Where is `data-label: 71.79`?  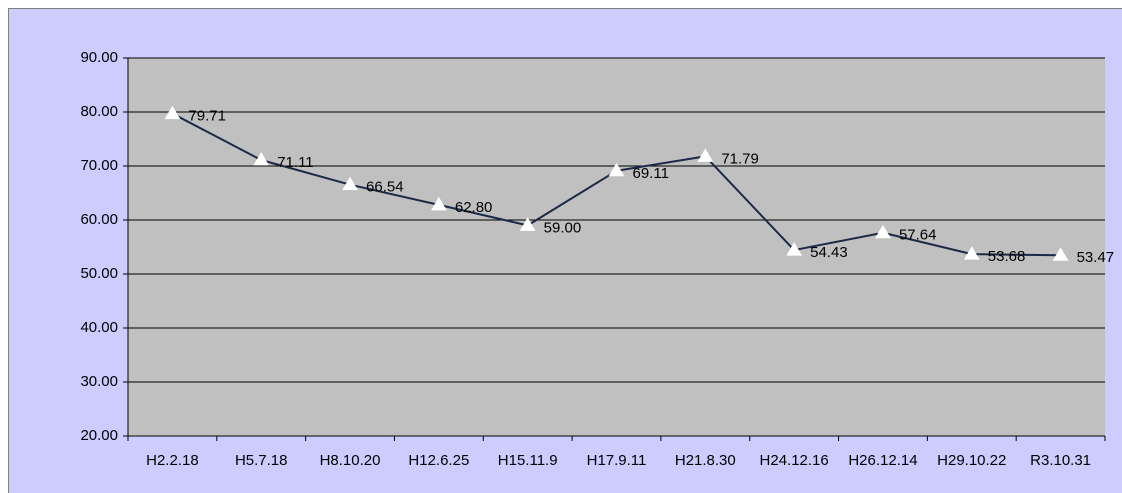 data-label: 71.79 is located at coordinates (740, 158).